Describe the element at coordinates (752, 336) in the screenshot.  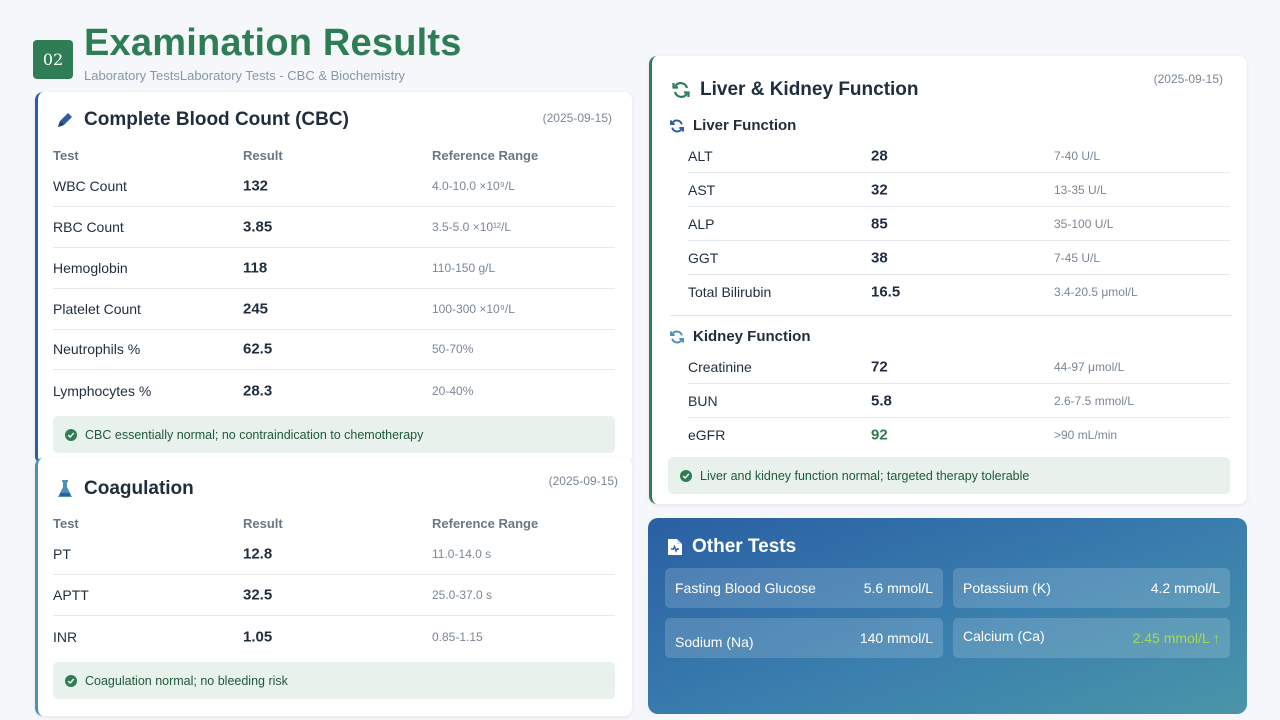
I see `kidney-subtitle: Kidney Function` at that location.